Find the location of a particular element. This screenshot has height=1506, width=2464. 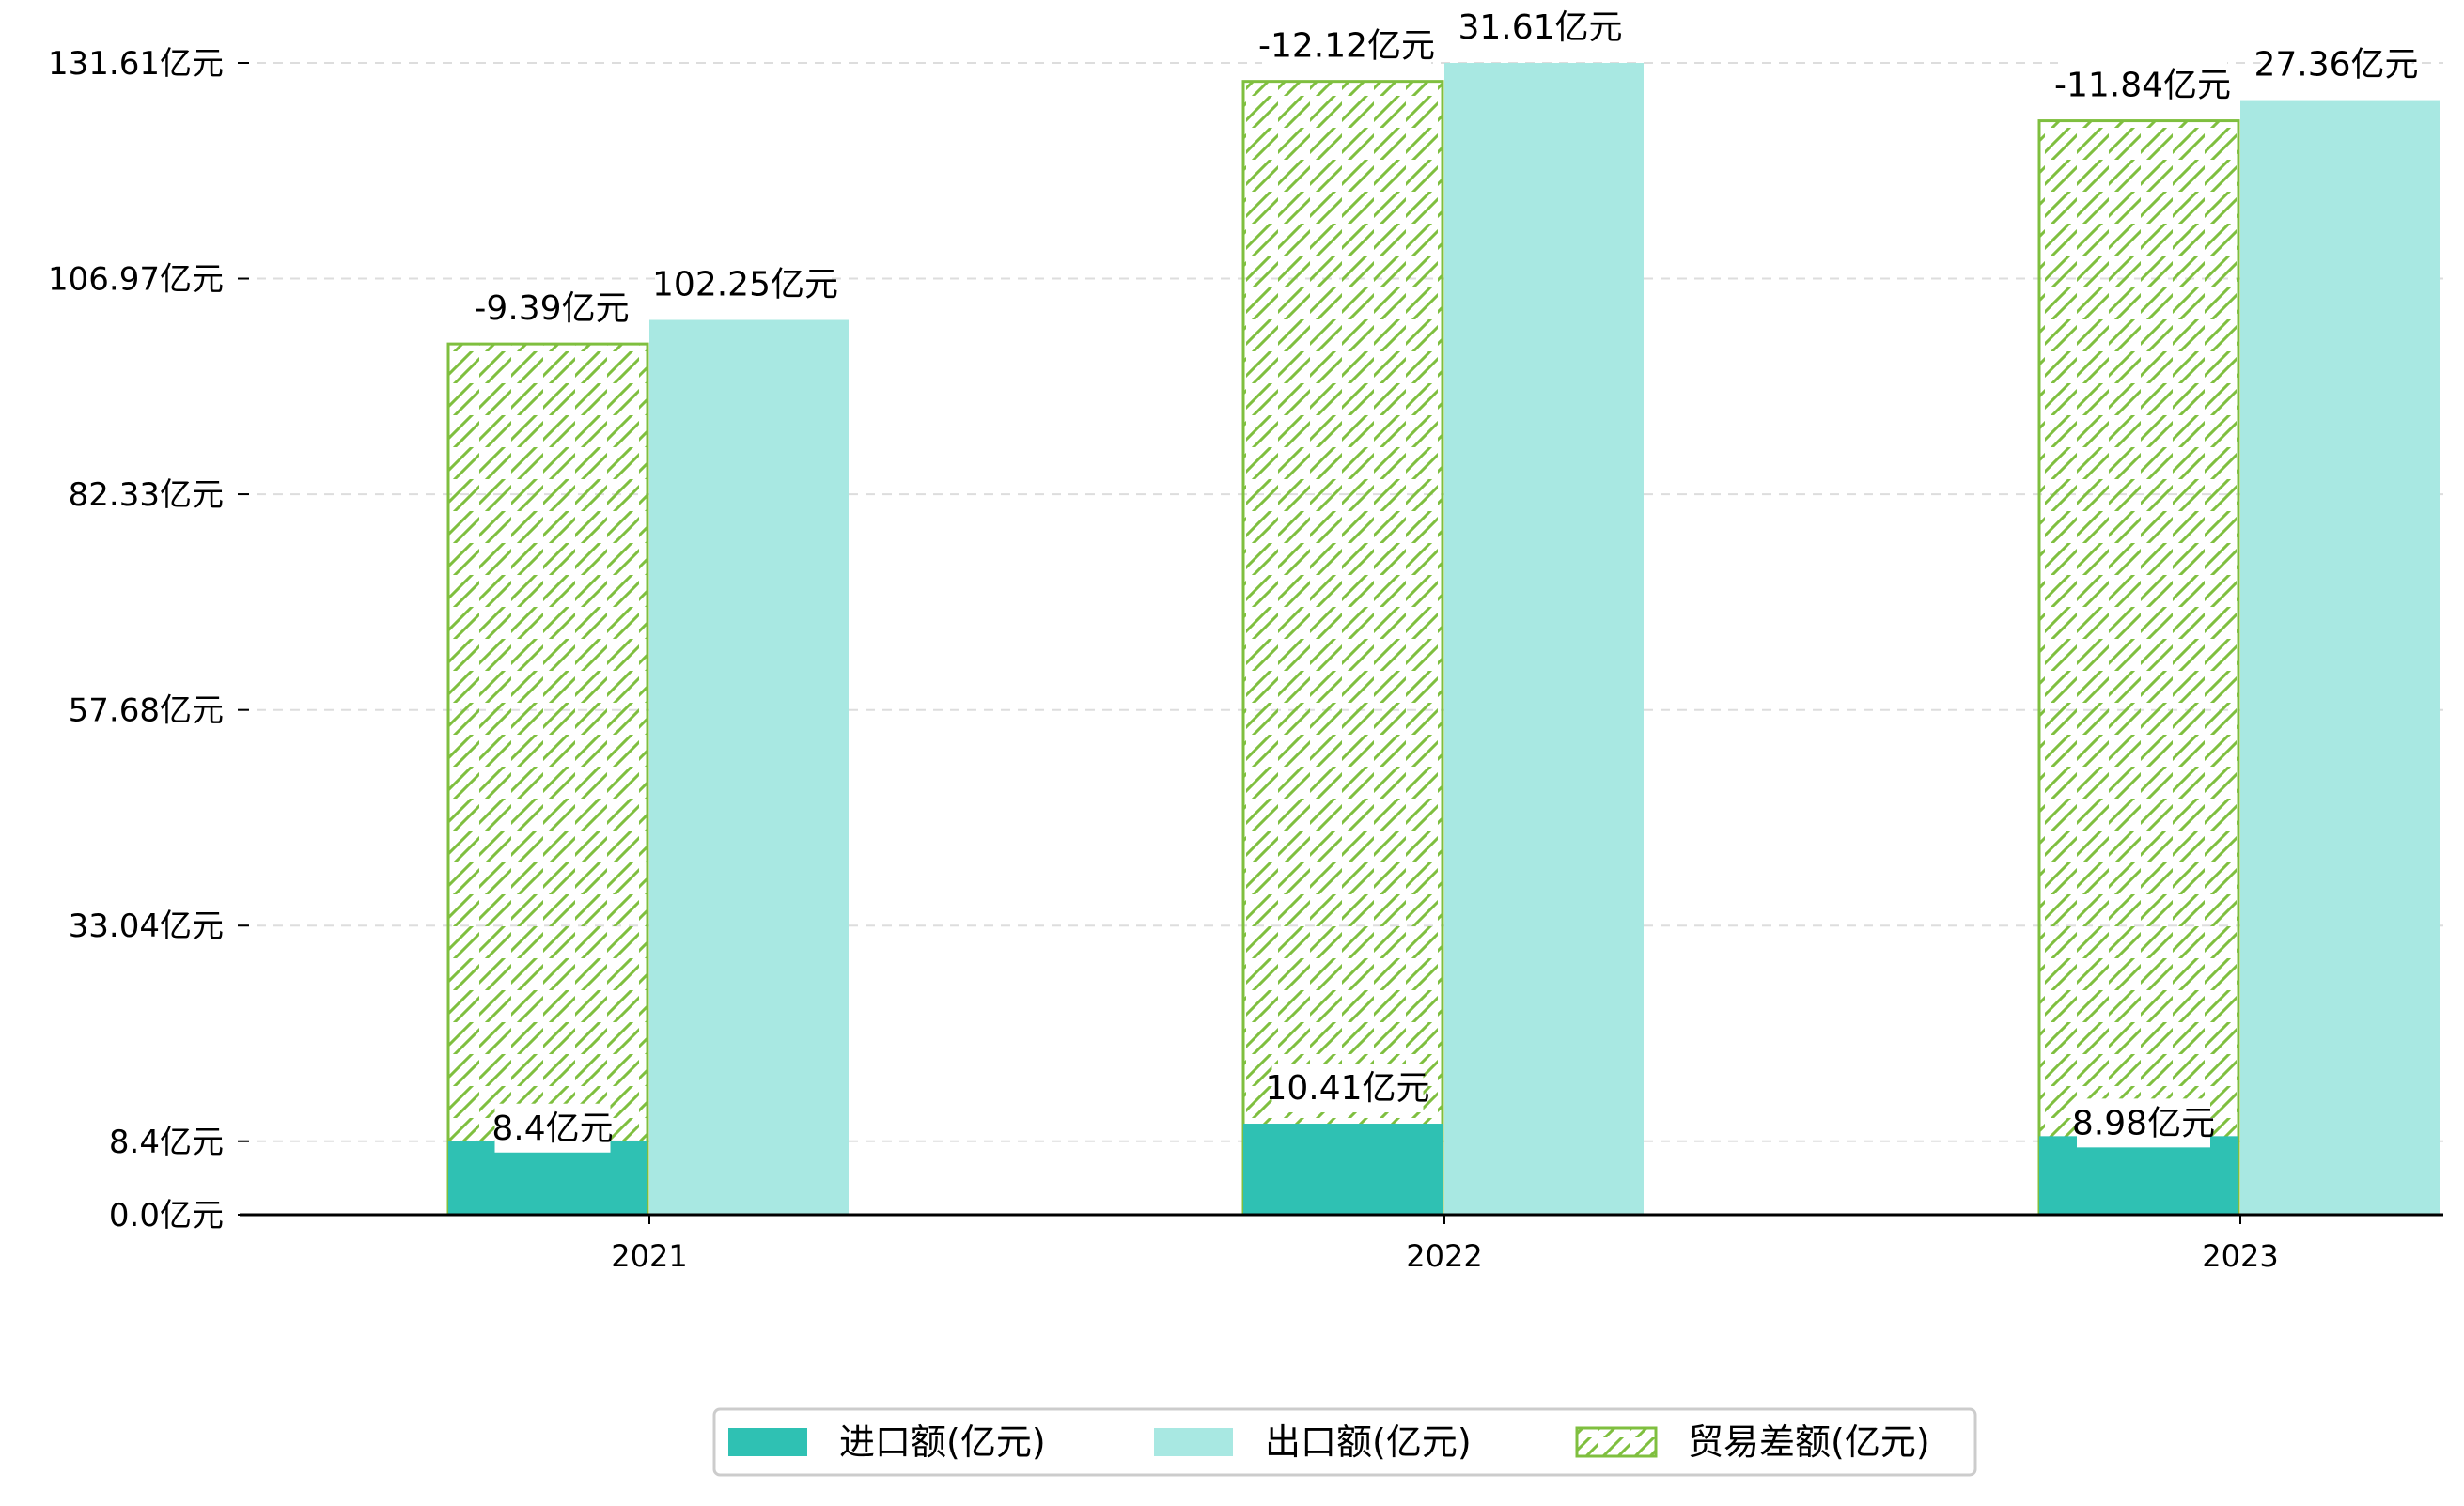

legend-box is located at coordinates (1344, 1442).